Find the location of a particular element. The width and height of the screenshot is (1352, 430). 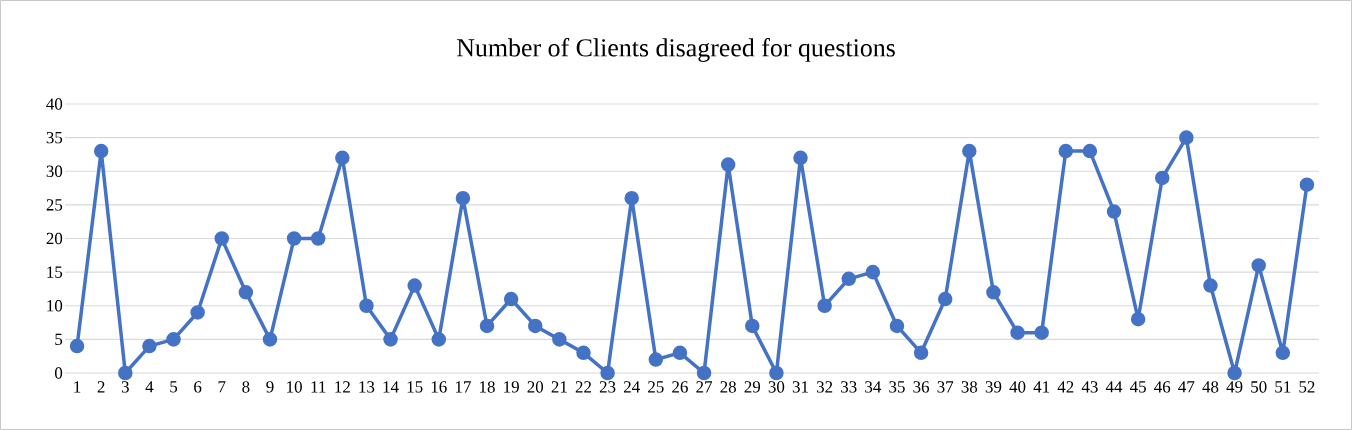

x-tick-label: 19 is located at coordinates (511, 387).